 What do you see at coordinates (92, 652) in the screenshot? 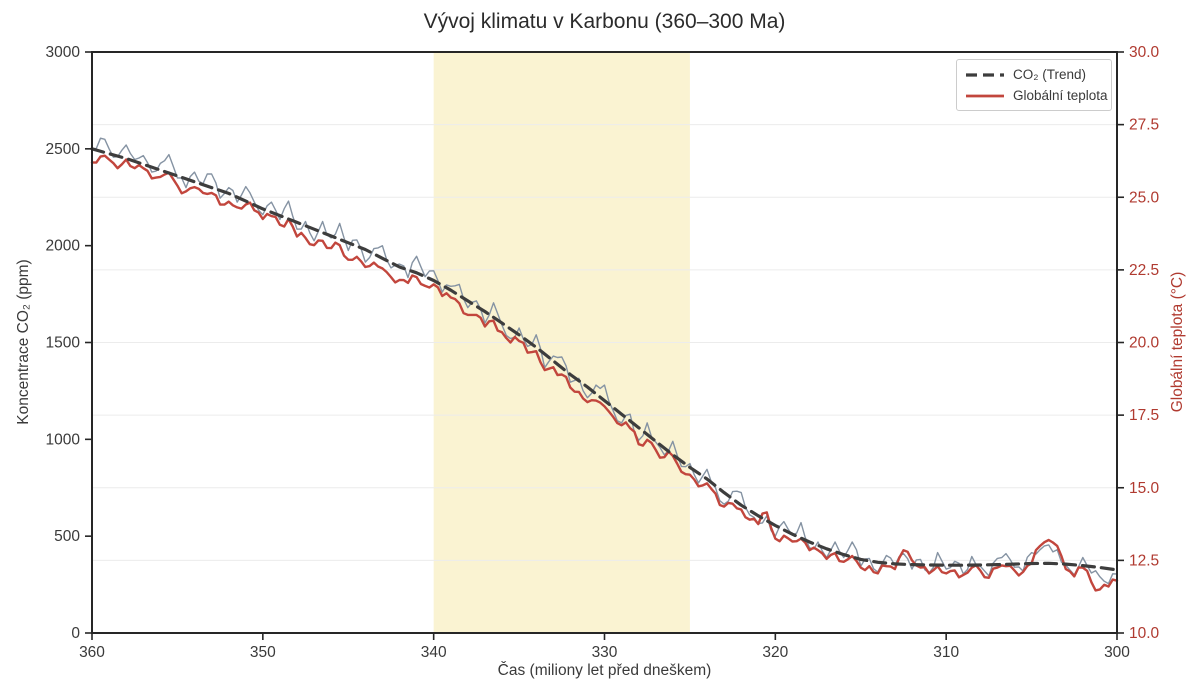
I see `x-tick-label: 360` at bounding box center [92, 652].